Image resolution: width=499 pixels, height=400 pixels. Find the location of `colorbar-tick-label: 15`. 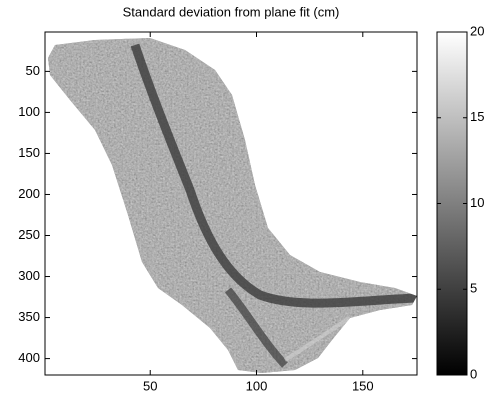

colorbar-tick-label: 15 is located at coordinates (477, 116).